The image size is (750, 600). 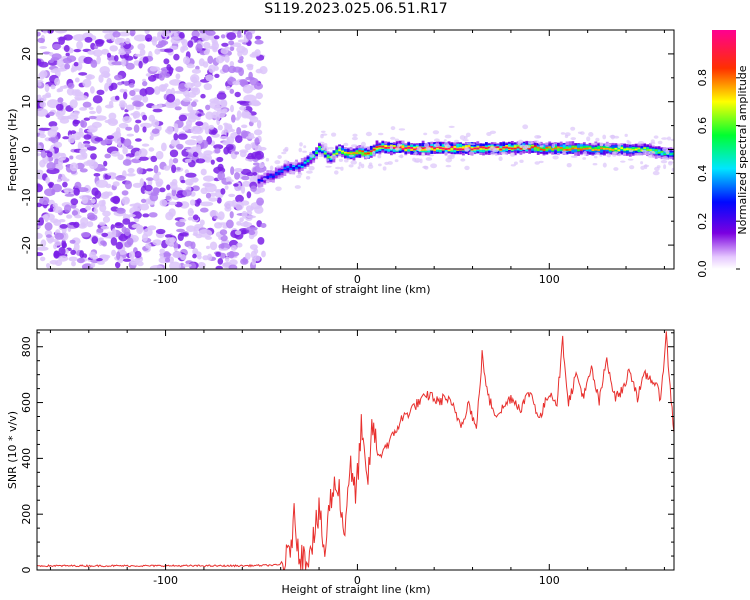 I want to click on y-tick-label: 800, so click(x=26, y=346).